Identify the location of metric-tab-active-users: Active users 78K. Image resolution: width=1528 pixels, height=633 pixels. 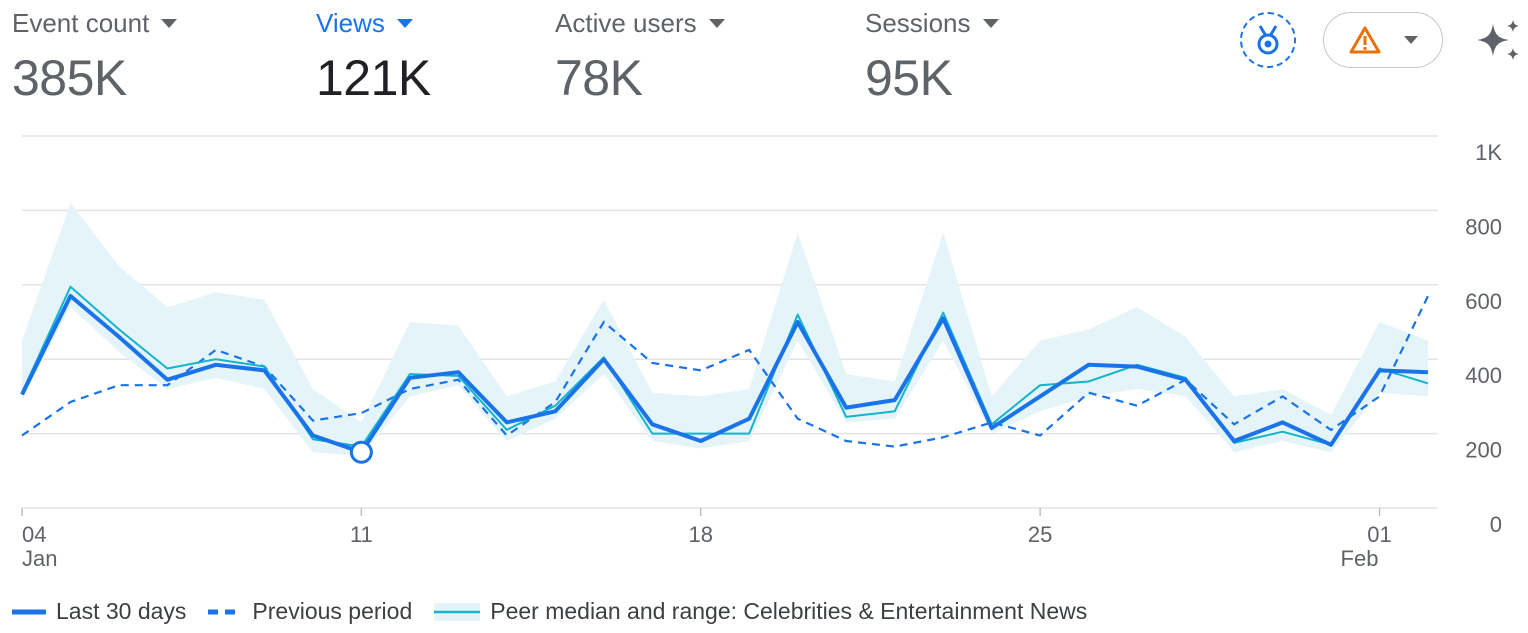
(640, 57).